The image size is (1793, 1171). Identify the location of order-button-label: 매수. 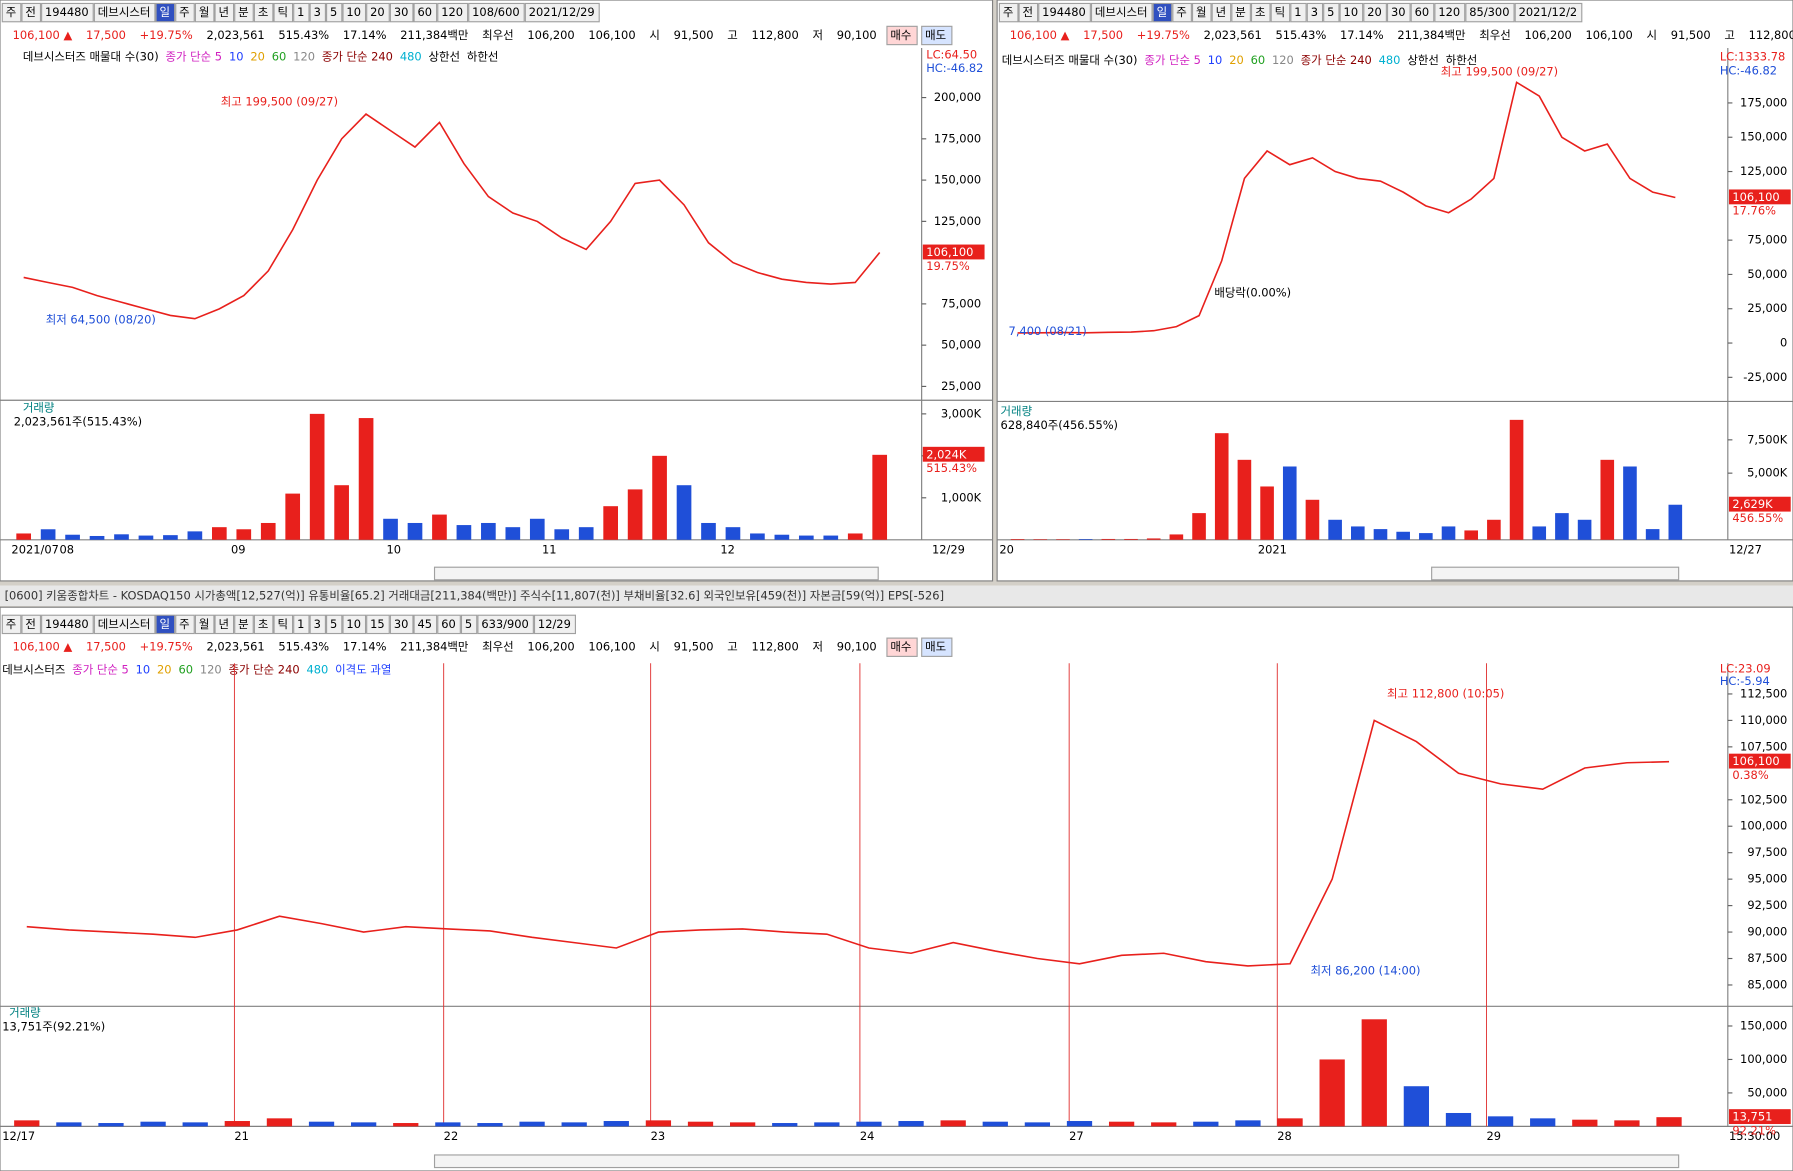
(900, 35).